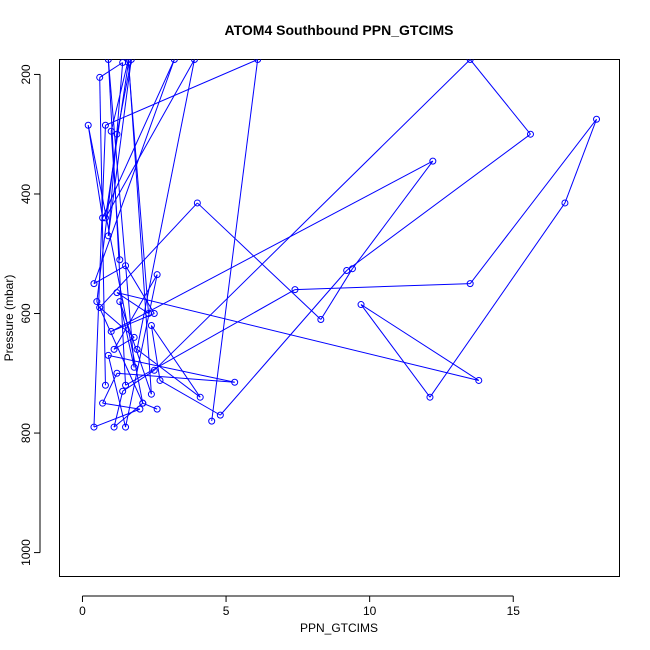 Image resolution: width=650 pixels, height=650 pixels. I want to click on x-tick-label: 0, so click(82, 611).